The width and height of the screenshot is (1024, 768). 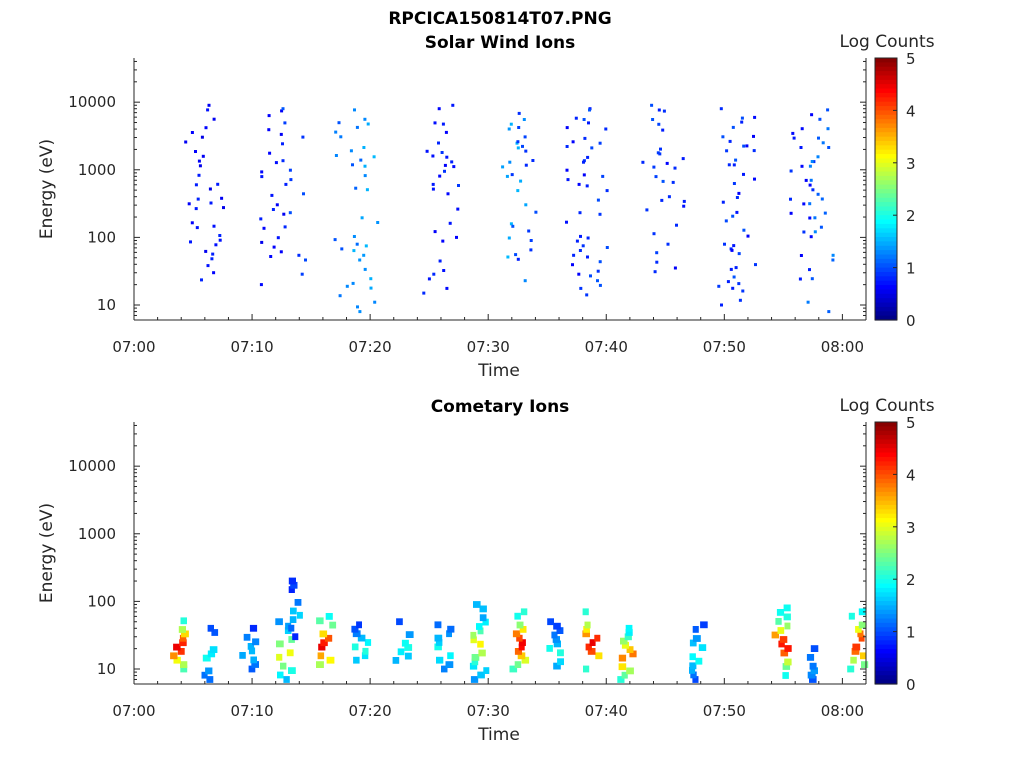 What do you see at coordinates (911, 164) in the screenshot?
I see `colorbar-tick-label: 3` at bounding box center [911, 164].